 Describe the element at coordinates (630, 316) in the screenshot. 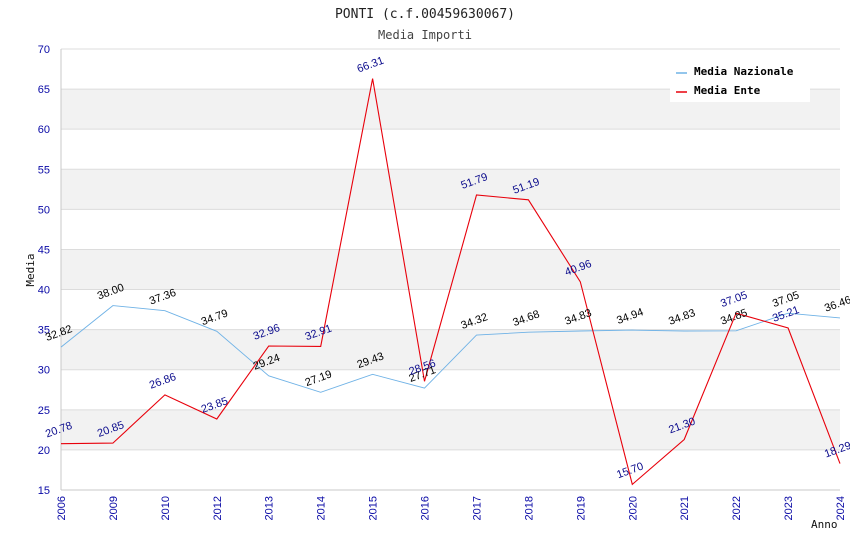

I see `data-label: 34.94` at that location.